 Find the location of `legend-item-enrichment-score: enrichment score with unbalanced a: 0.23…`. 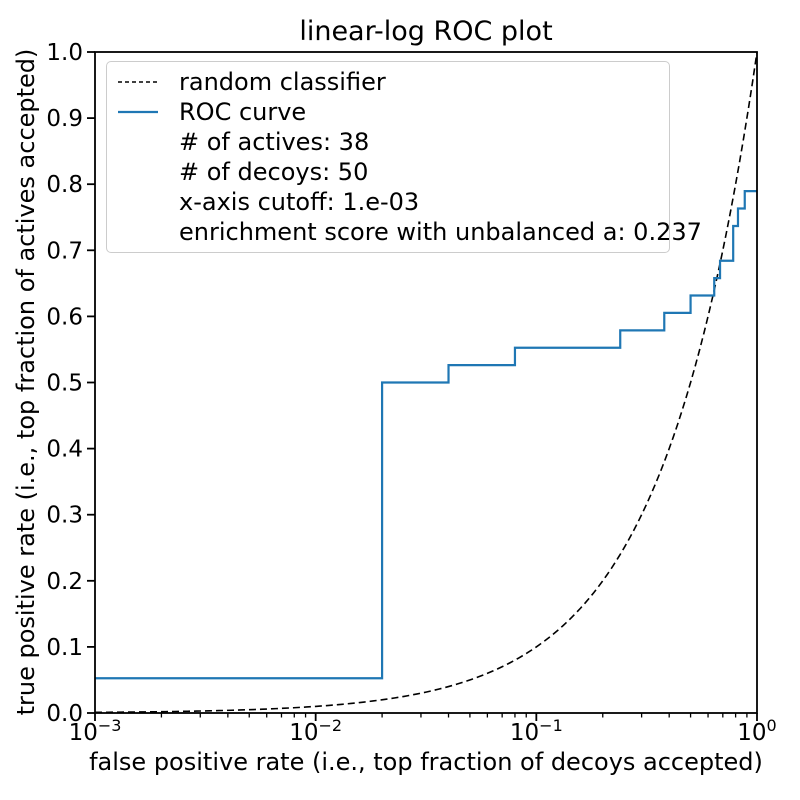

legend-item-enrichment-score: enrichment score with unbalanced a: 0.23… is located at coordinates (410, 232).